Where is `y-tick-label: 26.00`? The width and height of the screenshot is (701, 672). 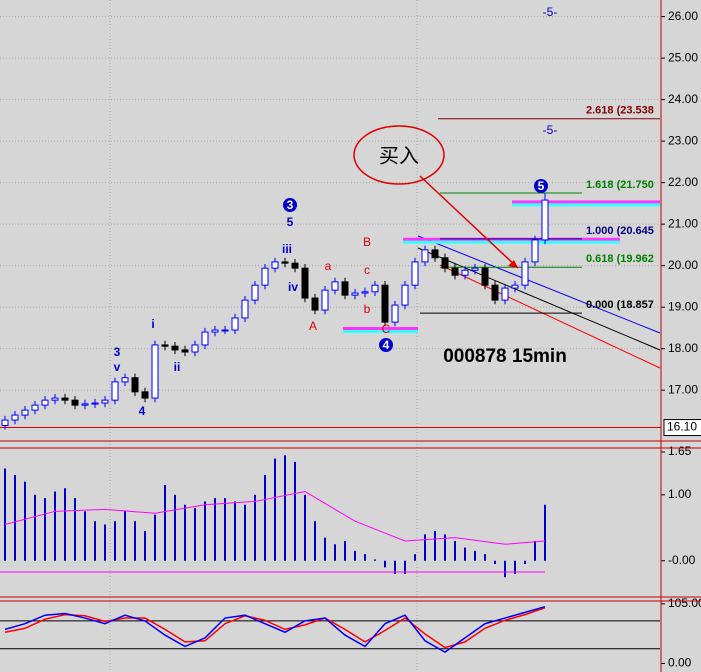
y-tick-label: 26.00 is located at coordinates (683, 16).